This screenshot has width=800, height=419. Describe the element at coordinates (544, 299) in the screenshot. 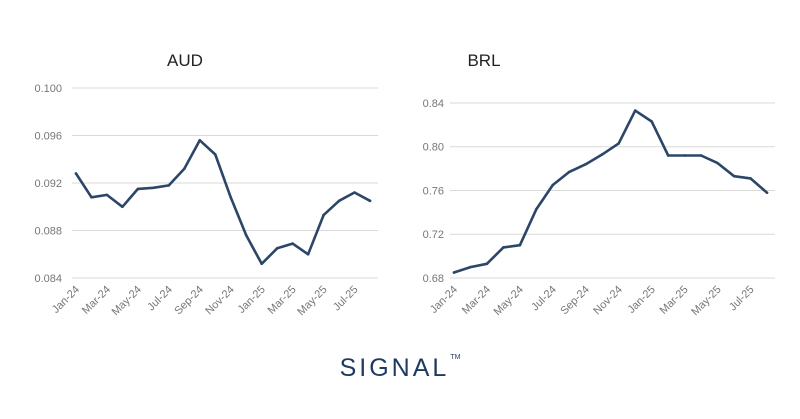

I see `brl-x-tick-label: Jul-24` at that location.